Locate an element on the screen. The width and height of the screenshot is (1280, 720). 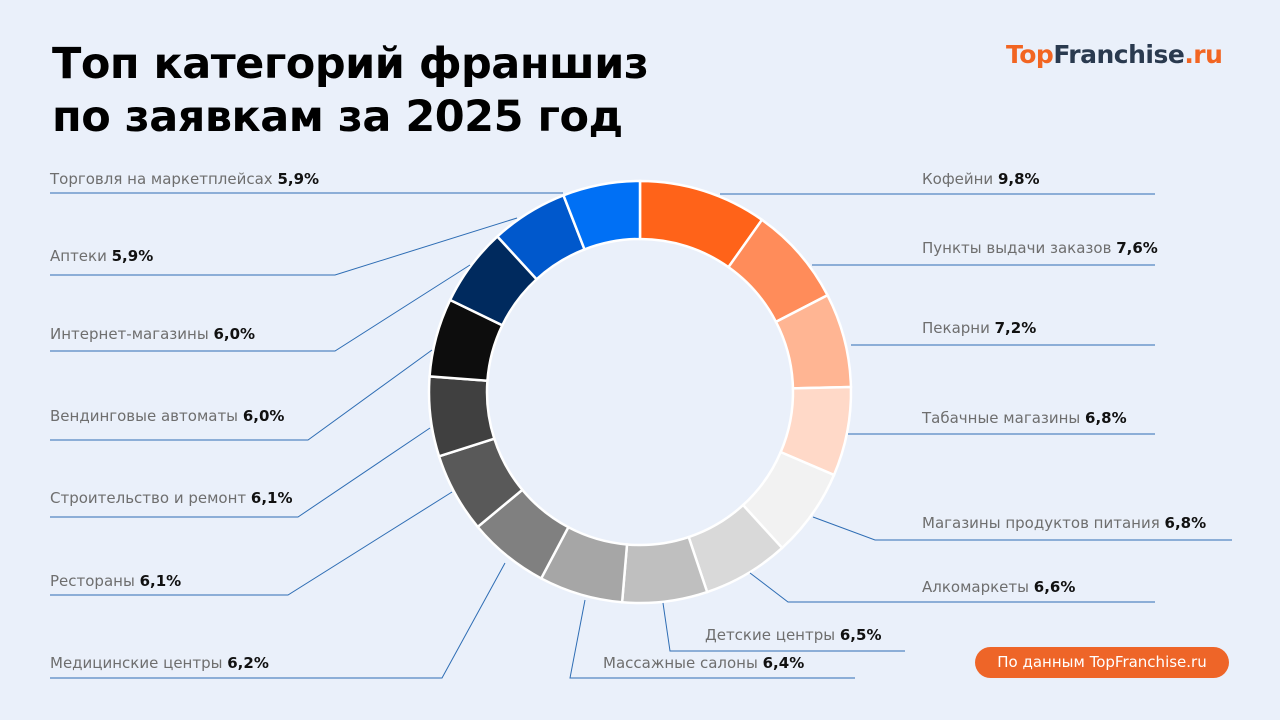
source-badge: По данным TopFranchise.ru is located at coordinates (1102, 662).